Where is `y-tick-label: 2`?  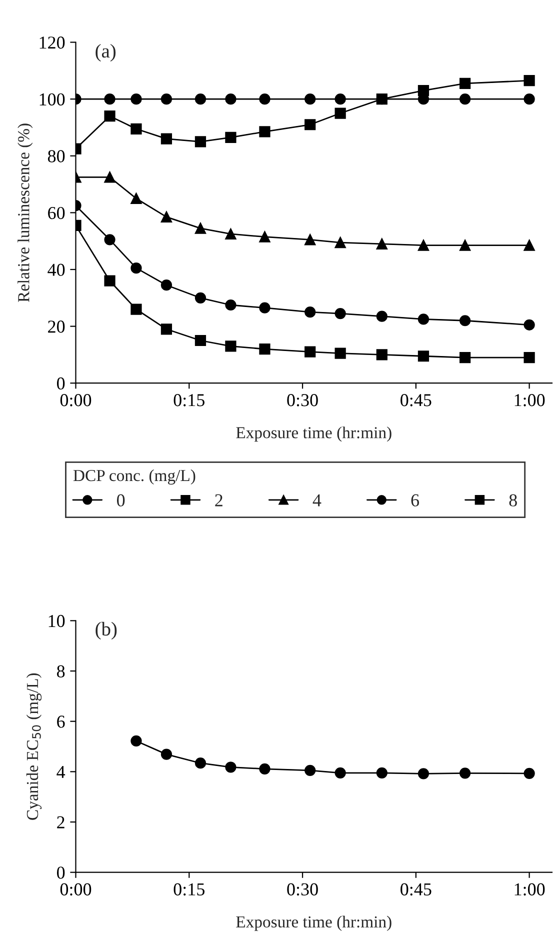
y-tick-label: 2 is located at coordinates (60, 822).